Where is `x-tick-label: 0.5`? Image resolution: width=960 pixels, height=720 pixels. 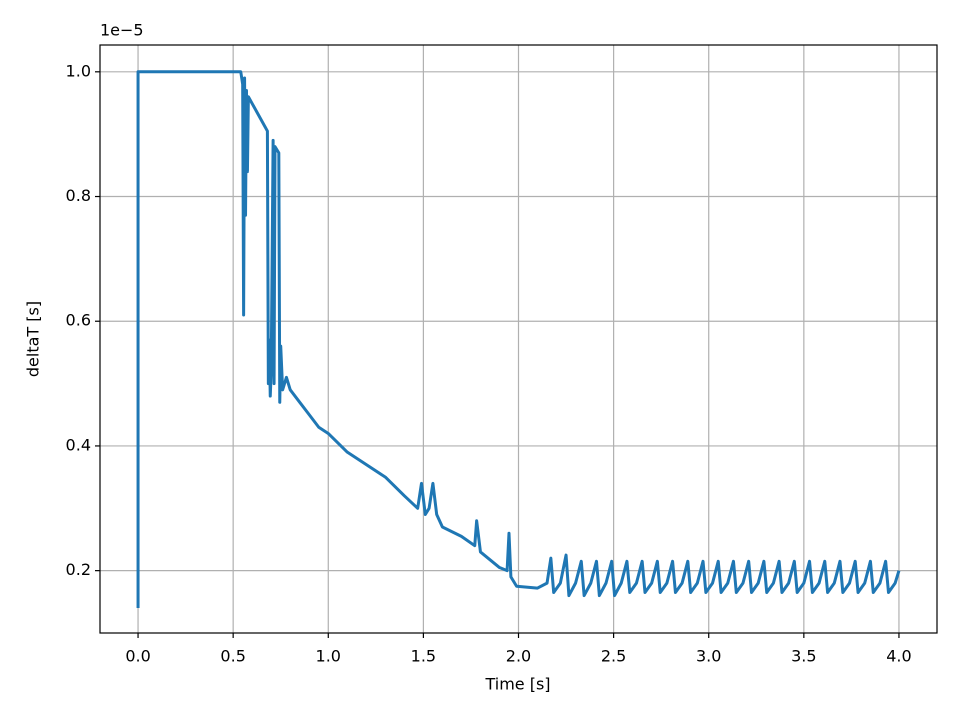
x-tick-label: 0.5 is located at coordinates (232, 656).